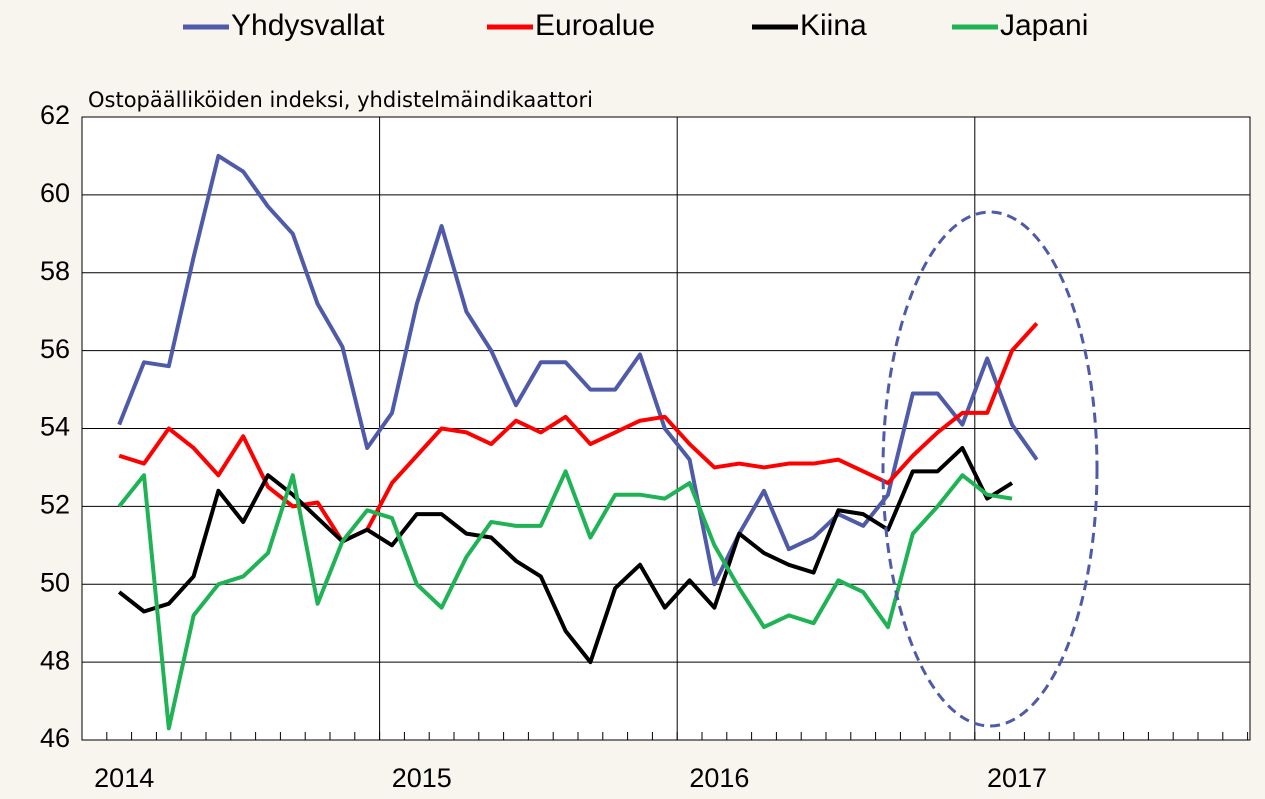 The height and width of the screenshot is (799, 1265). What do you see at coordinates (990, 469) in the screenshot?
I see `highlight-ellipse` at bounding box center [990, 469].